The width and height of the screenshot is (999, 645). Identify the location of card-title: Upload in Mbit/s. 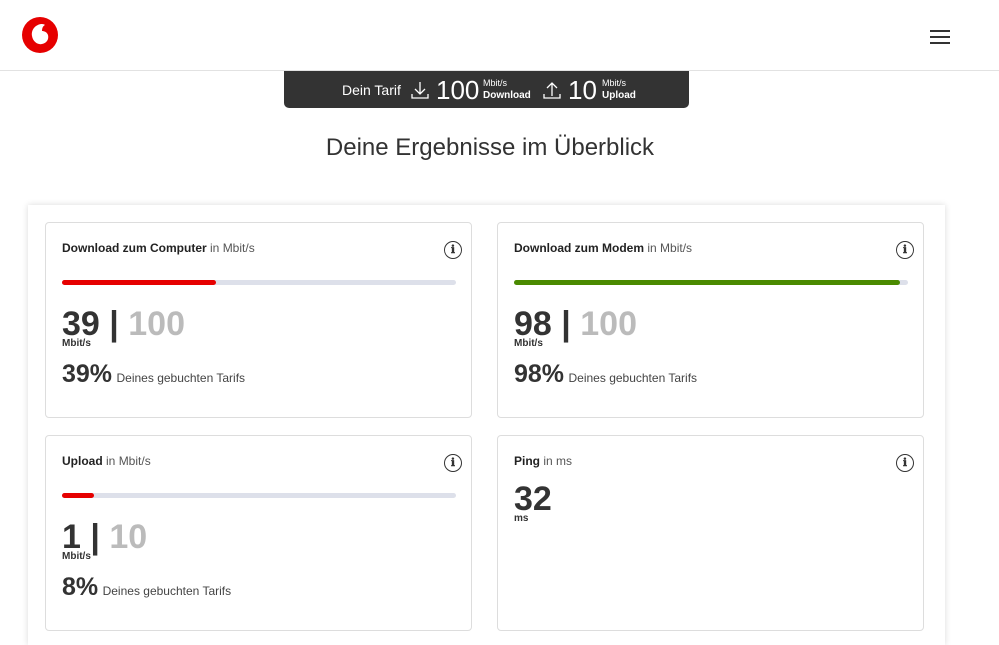
(106, 461).